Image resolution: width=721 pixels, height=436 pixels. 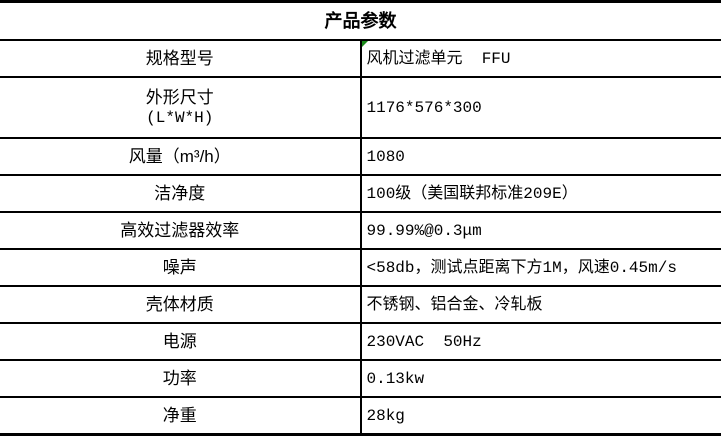 I want to click on row-label: 功率, so click(x=180, y=378).